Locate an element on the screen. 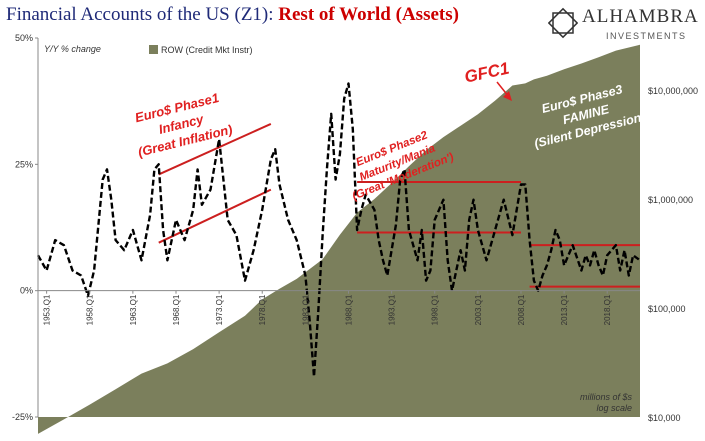 The width and height of the screenshot is (705, 441). x-tick-label: 2013.Q1 is located at coordinates (564, 309).